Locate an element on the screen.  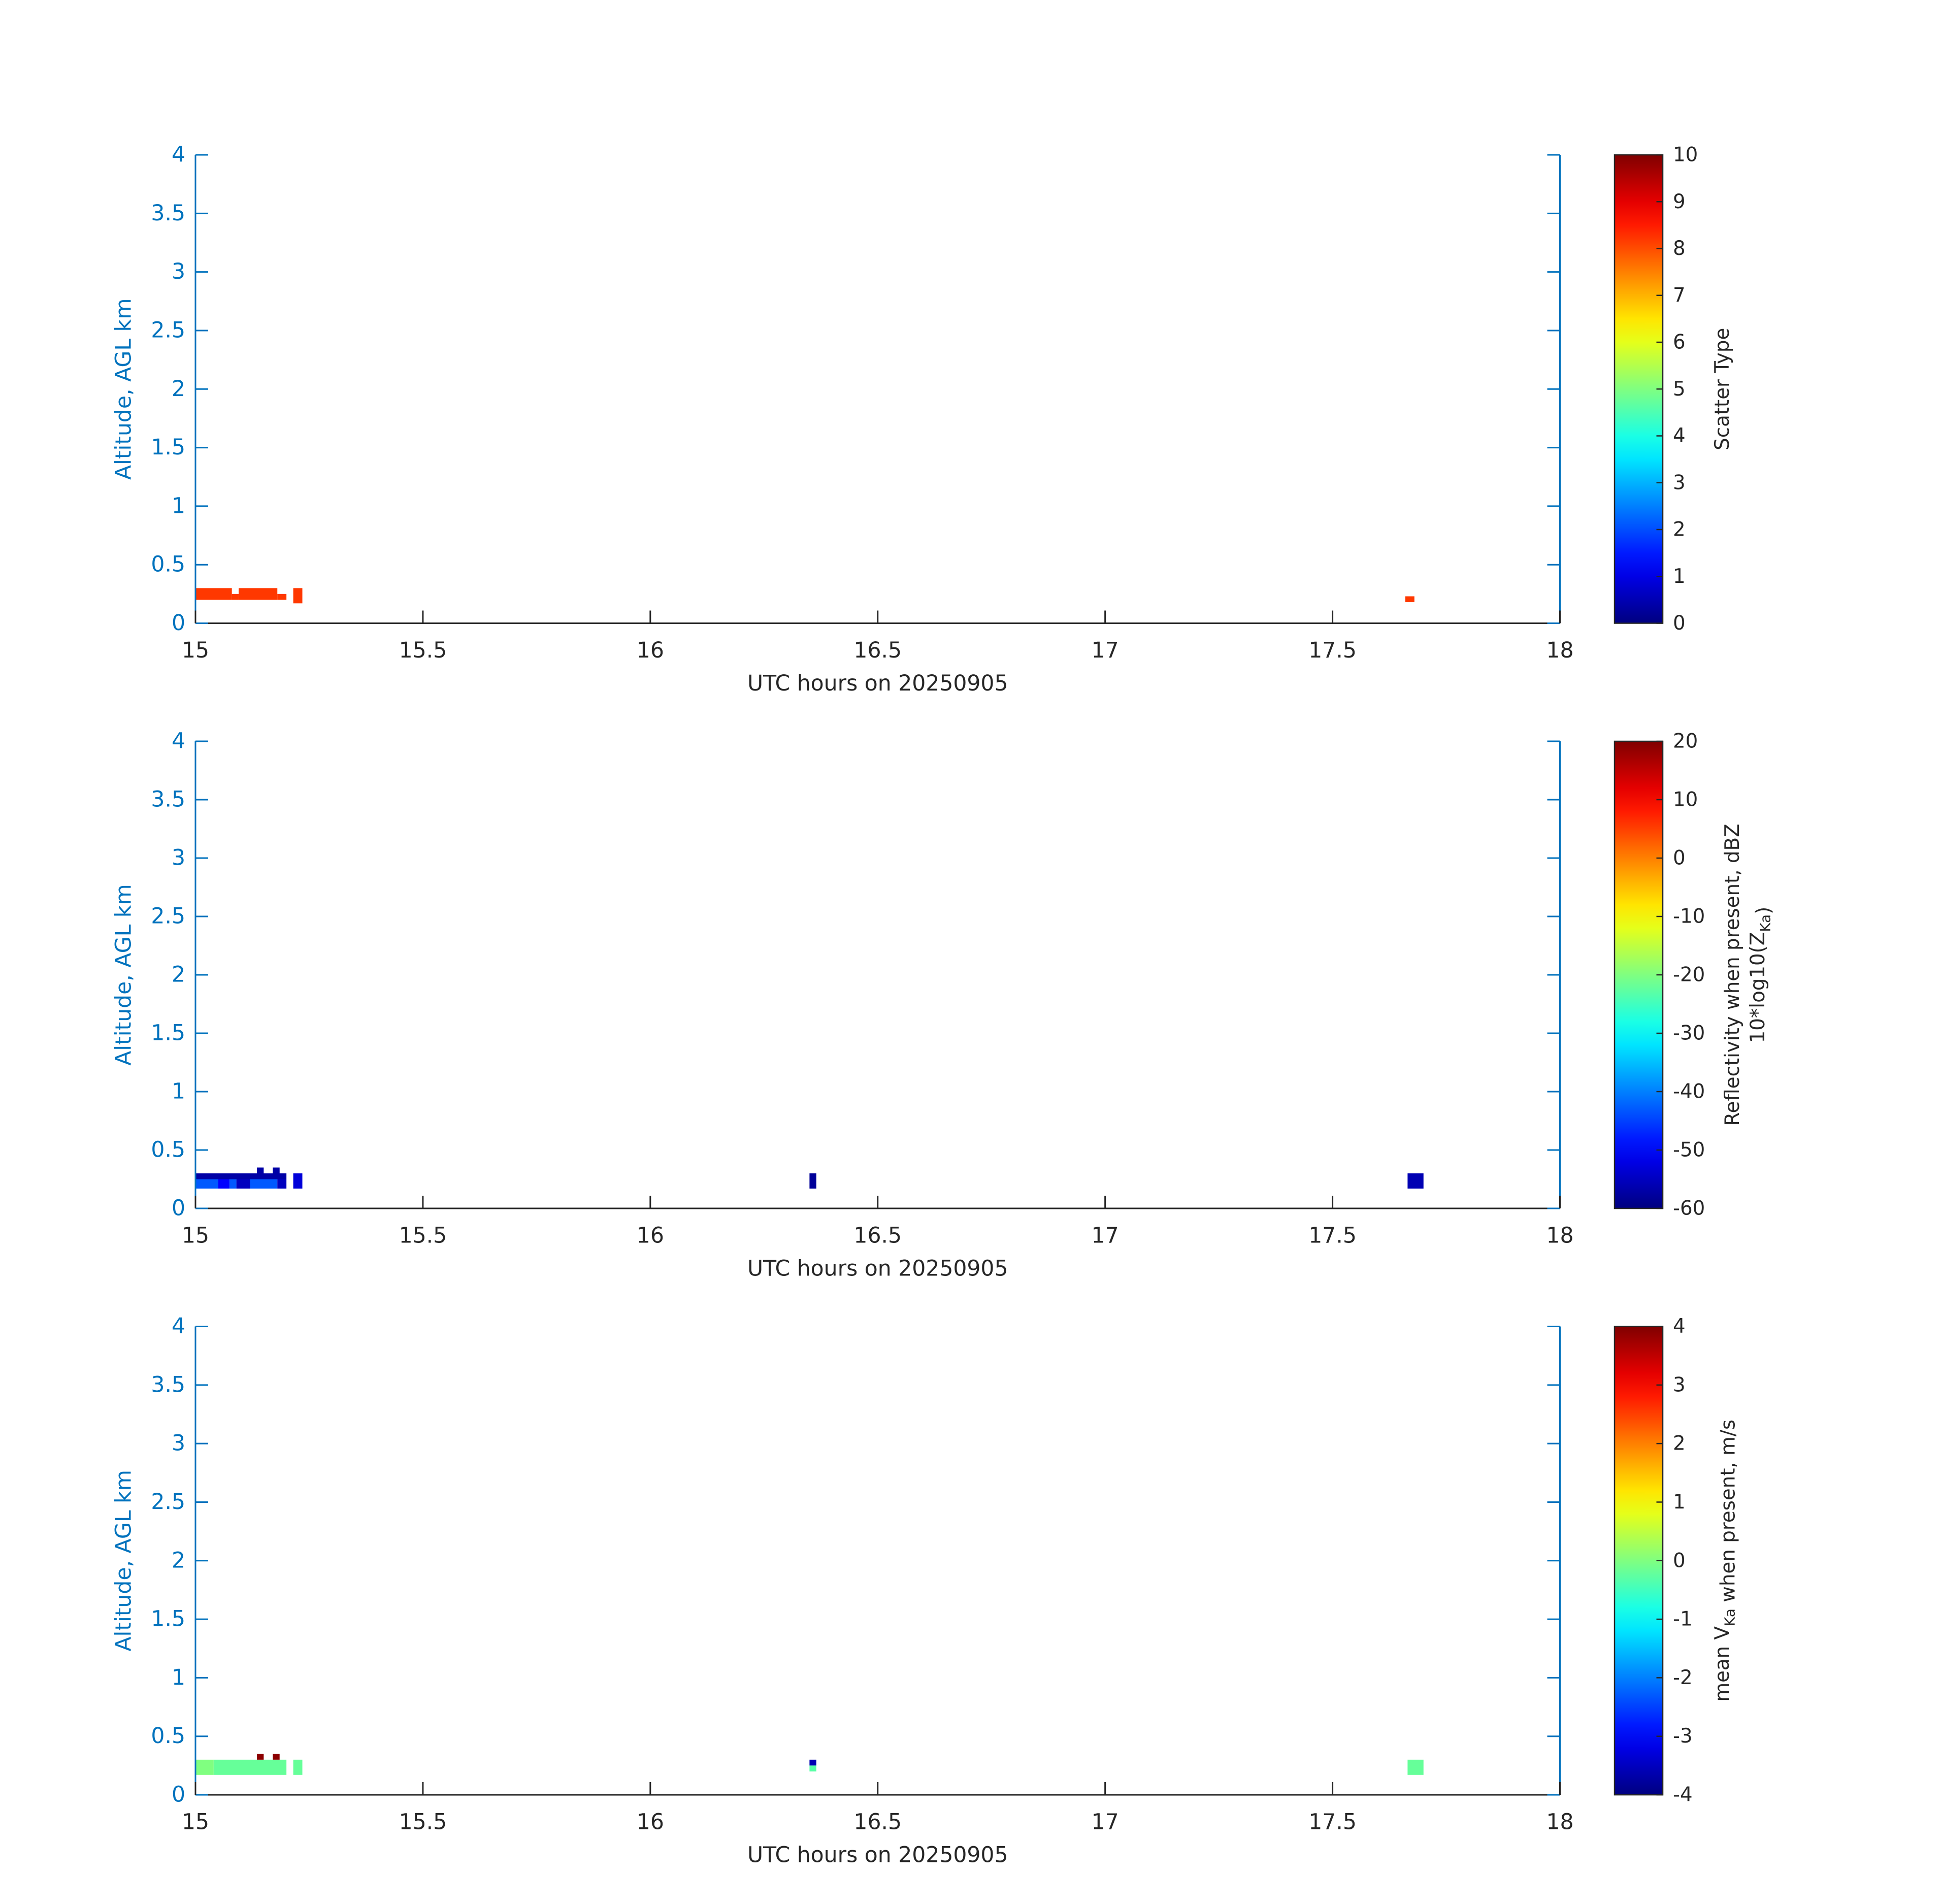
colorbar-tick-label: -1 is located at coordinates (1683, 1620).